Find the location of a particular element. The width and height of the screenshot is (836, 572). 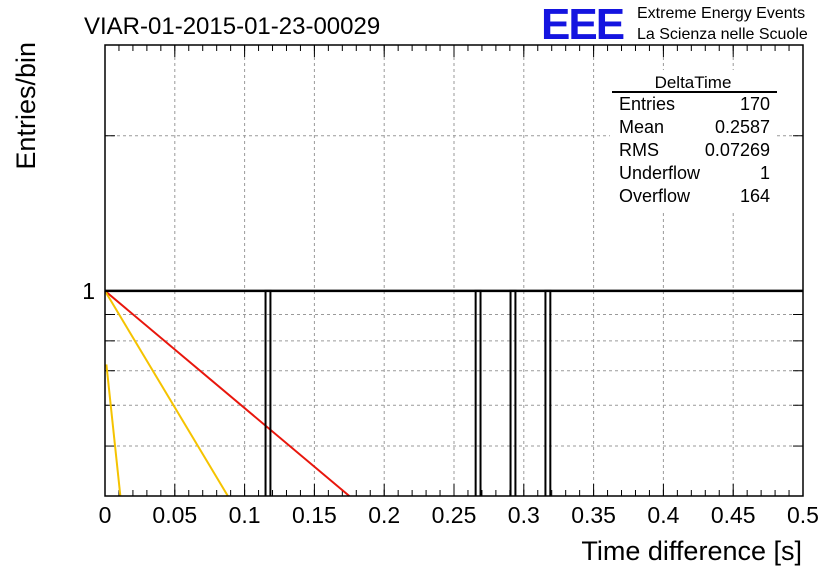

x-tick-labels: 0 0.05 0.1 0.15 0.2 0.25 0.3 0.35 0.4 0.45 0.5 is located at coordinates (459, 515).